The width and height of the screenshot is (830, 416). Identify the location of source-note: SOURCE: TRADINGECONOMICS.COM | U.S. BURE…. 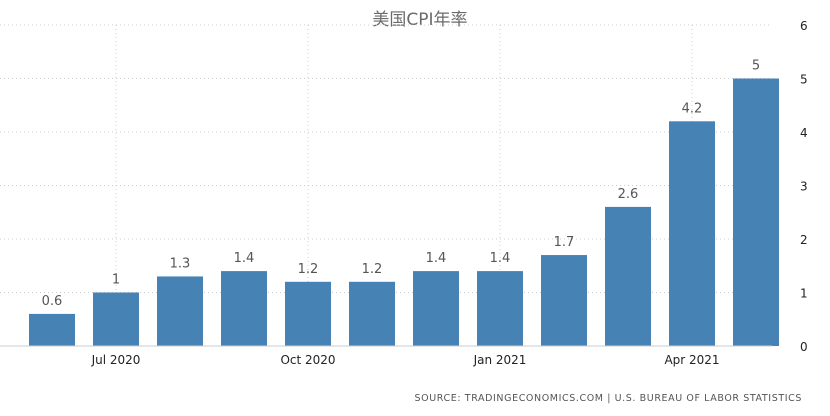
(608, 398).